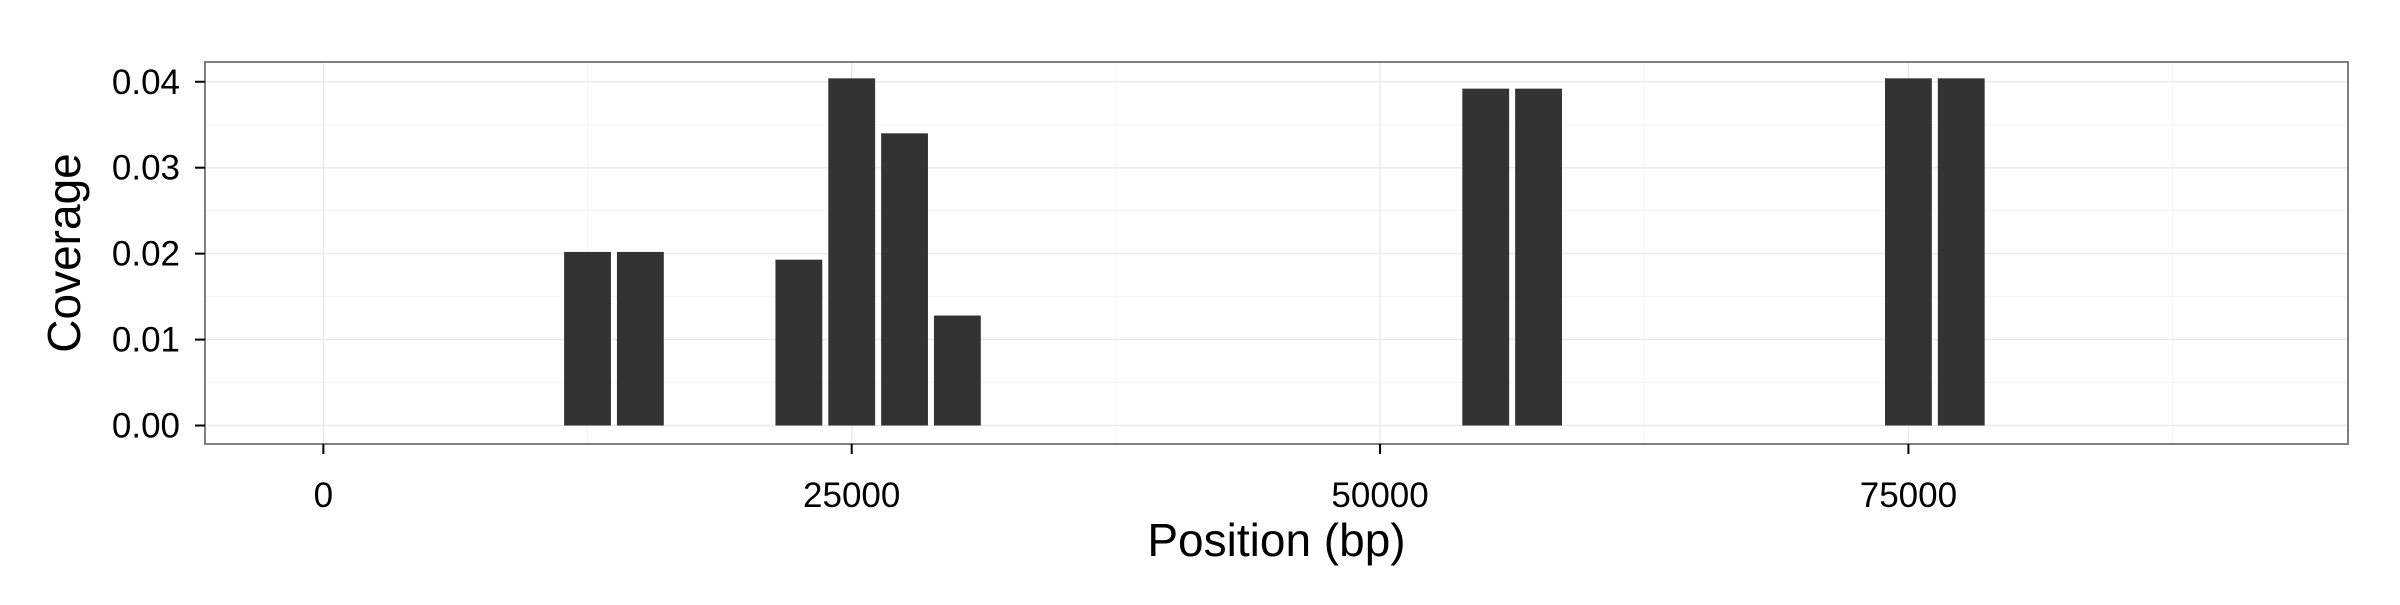 The height and width of the screenshot is (605, 2400). What do you see at coordinates (1379, 495) in the screenshot?
I see `x-tick-label: 50000` at bounding box center [1379, 495].